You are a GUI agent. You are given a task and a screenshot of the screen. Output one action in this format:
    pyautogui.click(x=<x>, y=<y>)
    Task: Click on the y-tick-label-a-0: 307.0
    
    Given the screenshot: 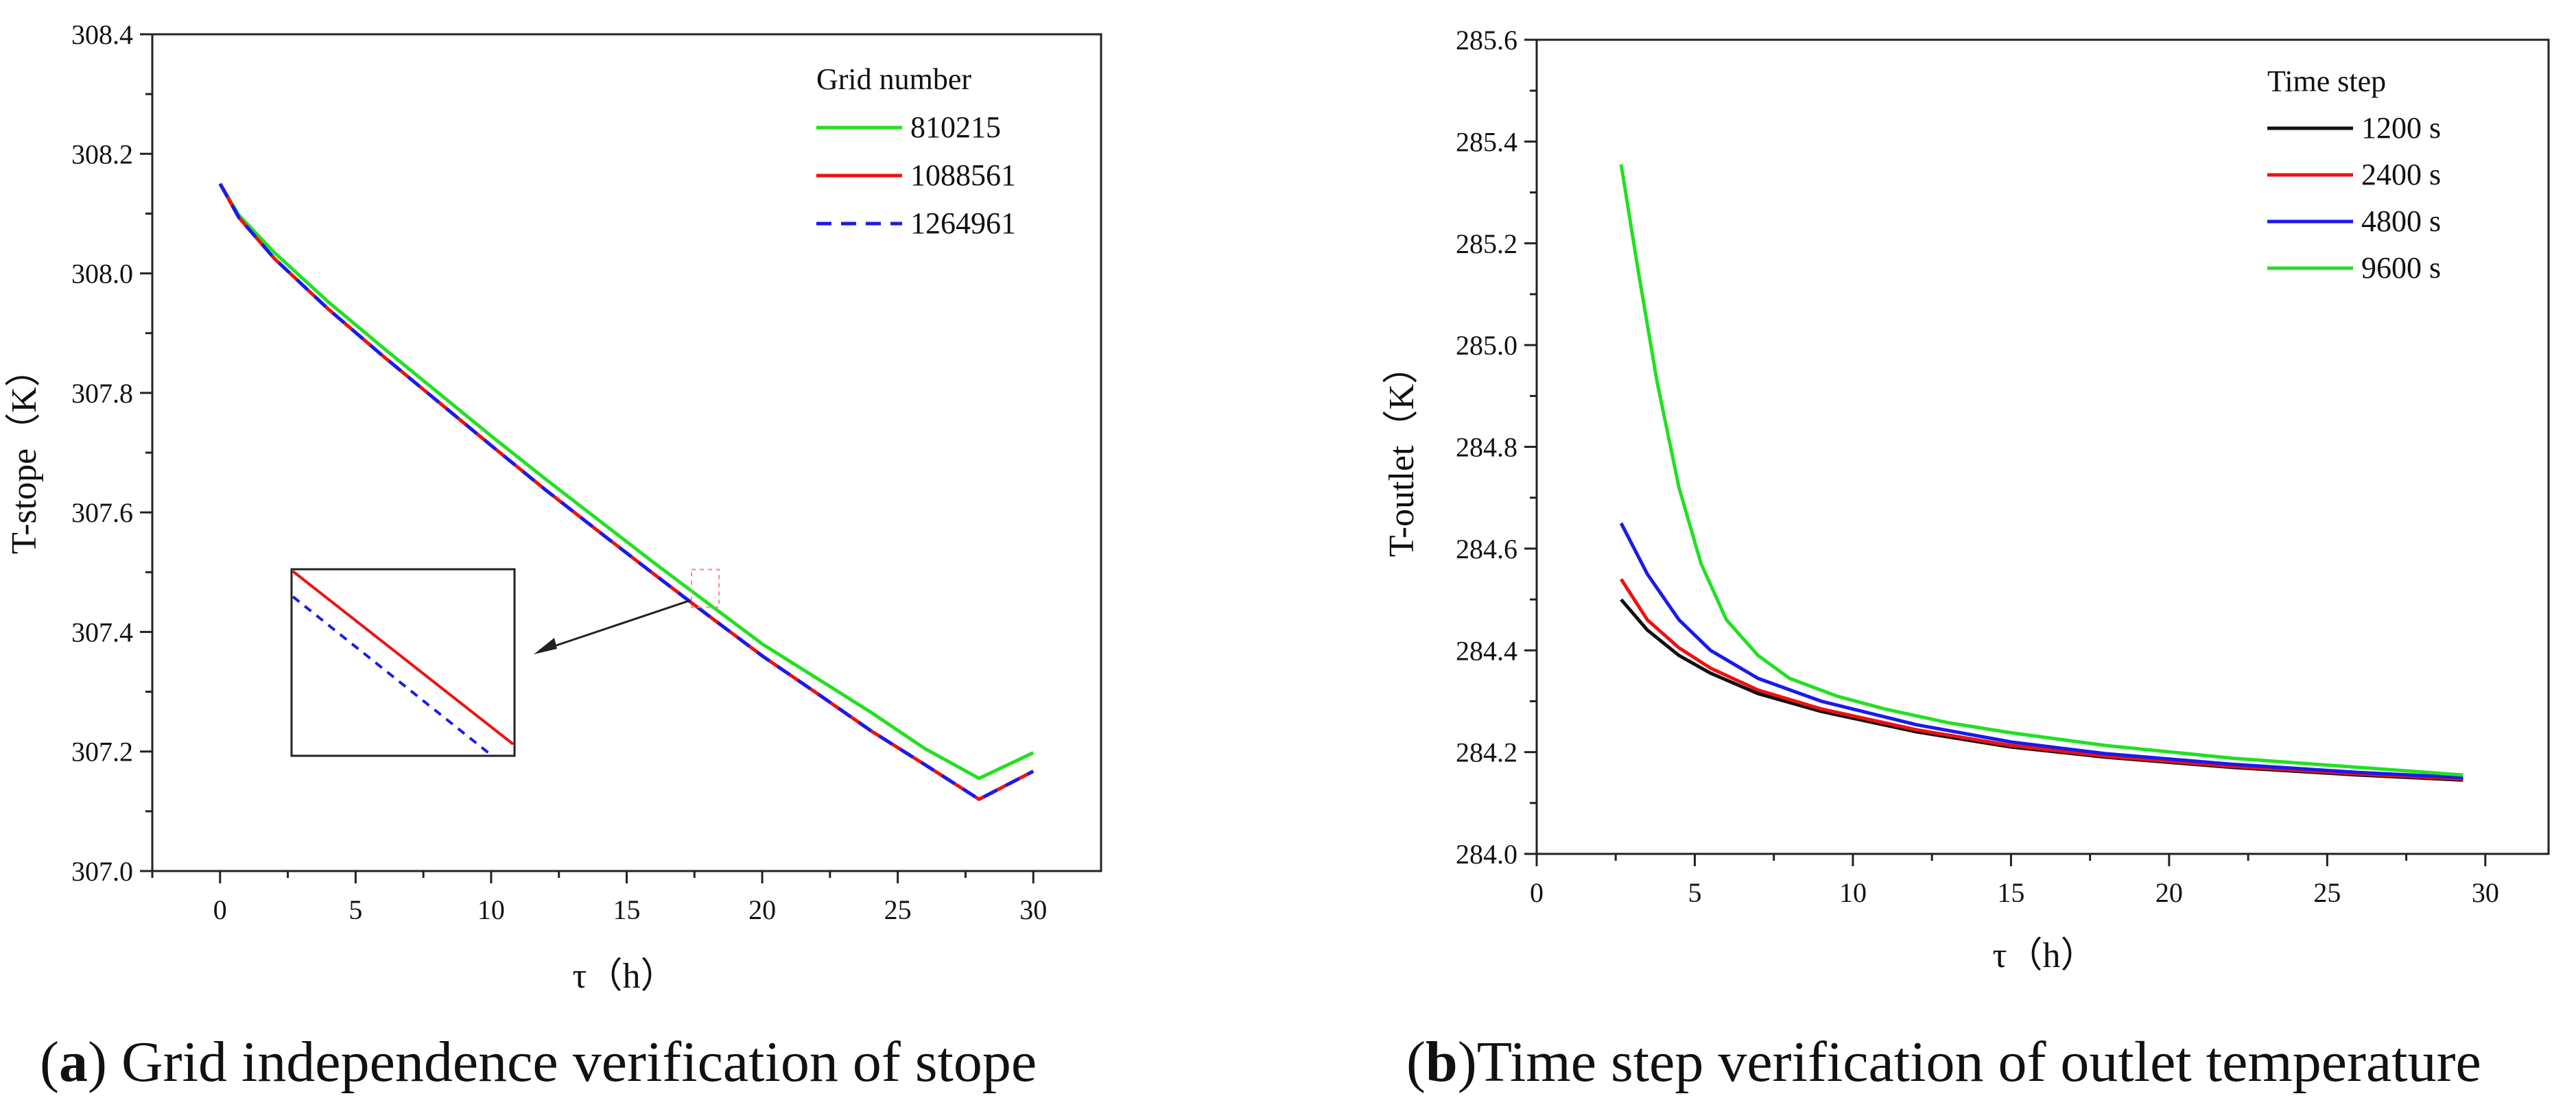 What is the action you would take?
    pyautogui.click(x=102, y=872)
    